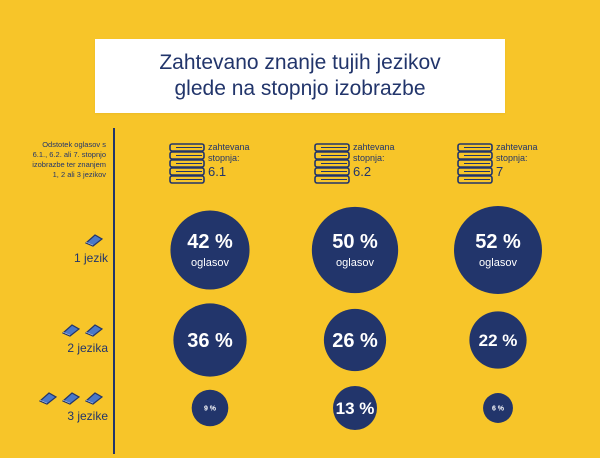 The width and height of the screenshot is (600, 458). I want to click on value-bubble: 13 %, so click(355, 408).